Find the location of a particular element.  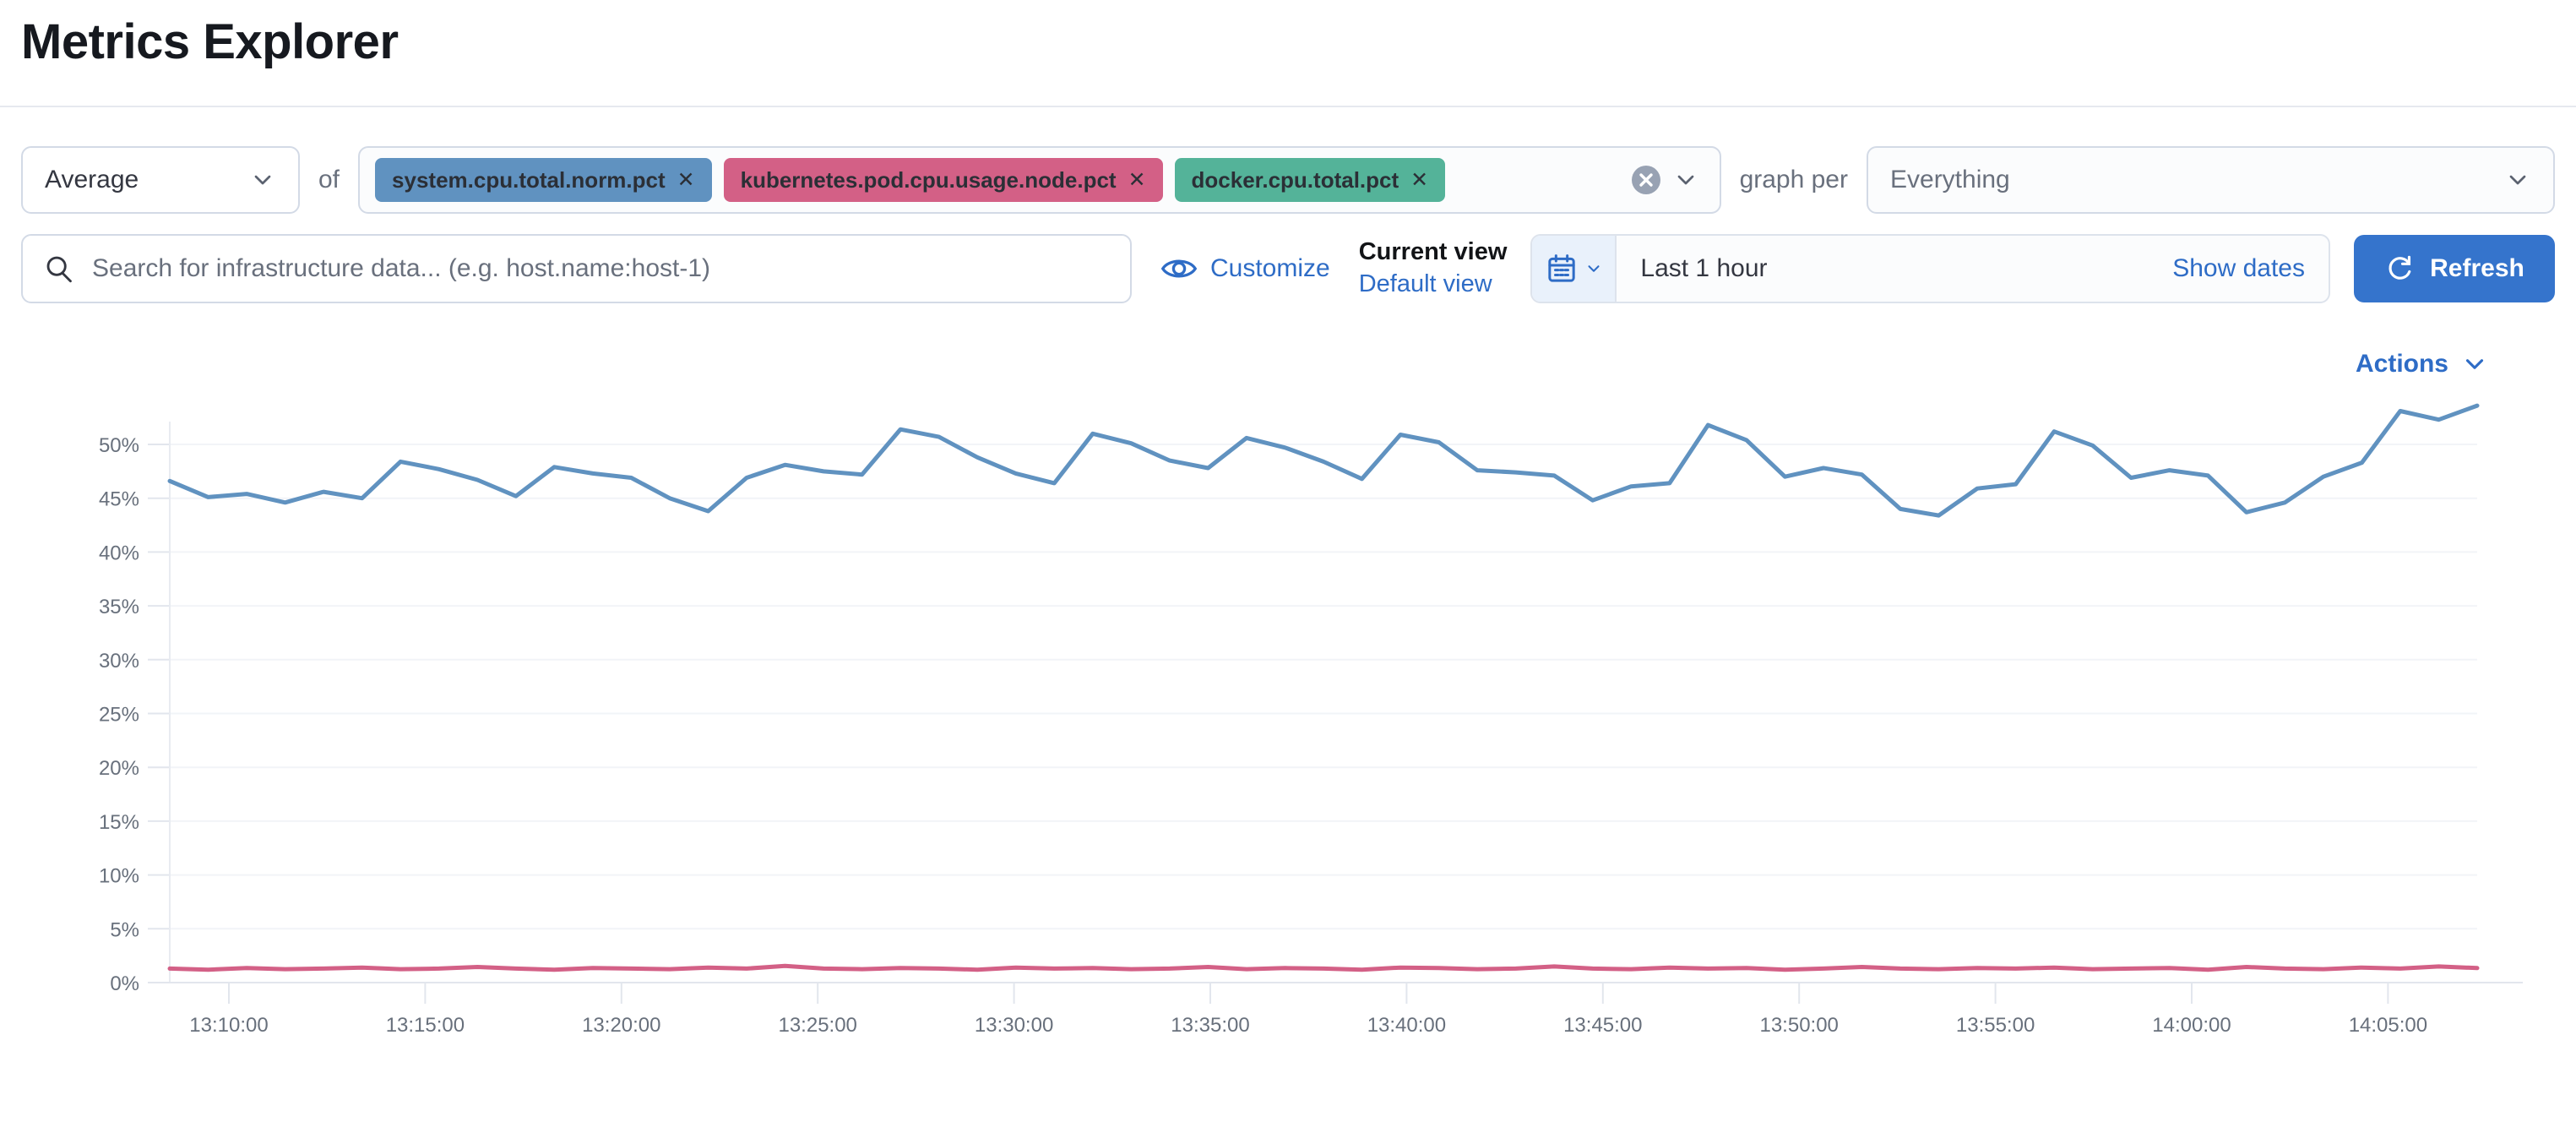

svg-text: 20% is located at coordinates (119, 768).